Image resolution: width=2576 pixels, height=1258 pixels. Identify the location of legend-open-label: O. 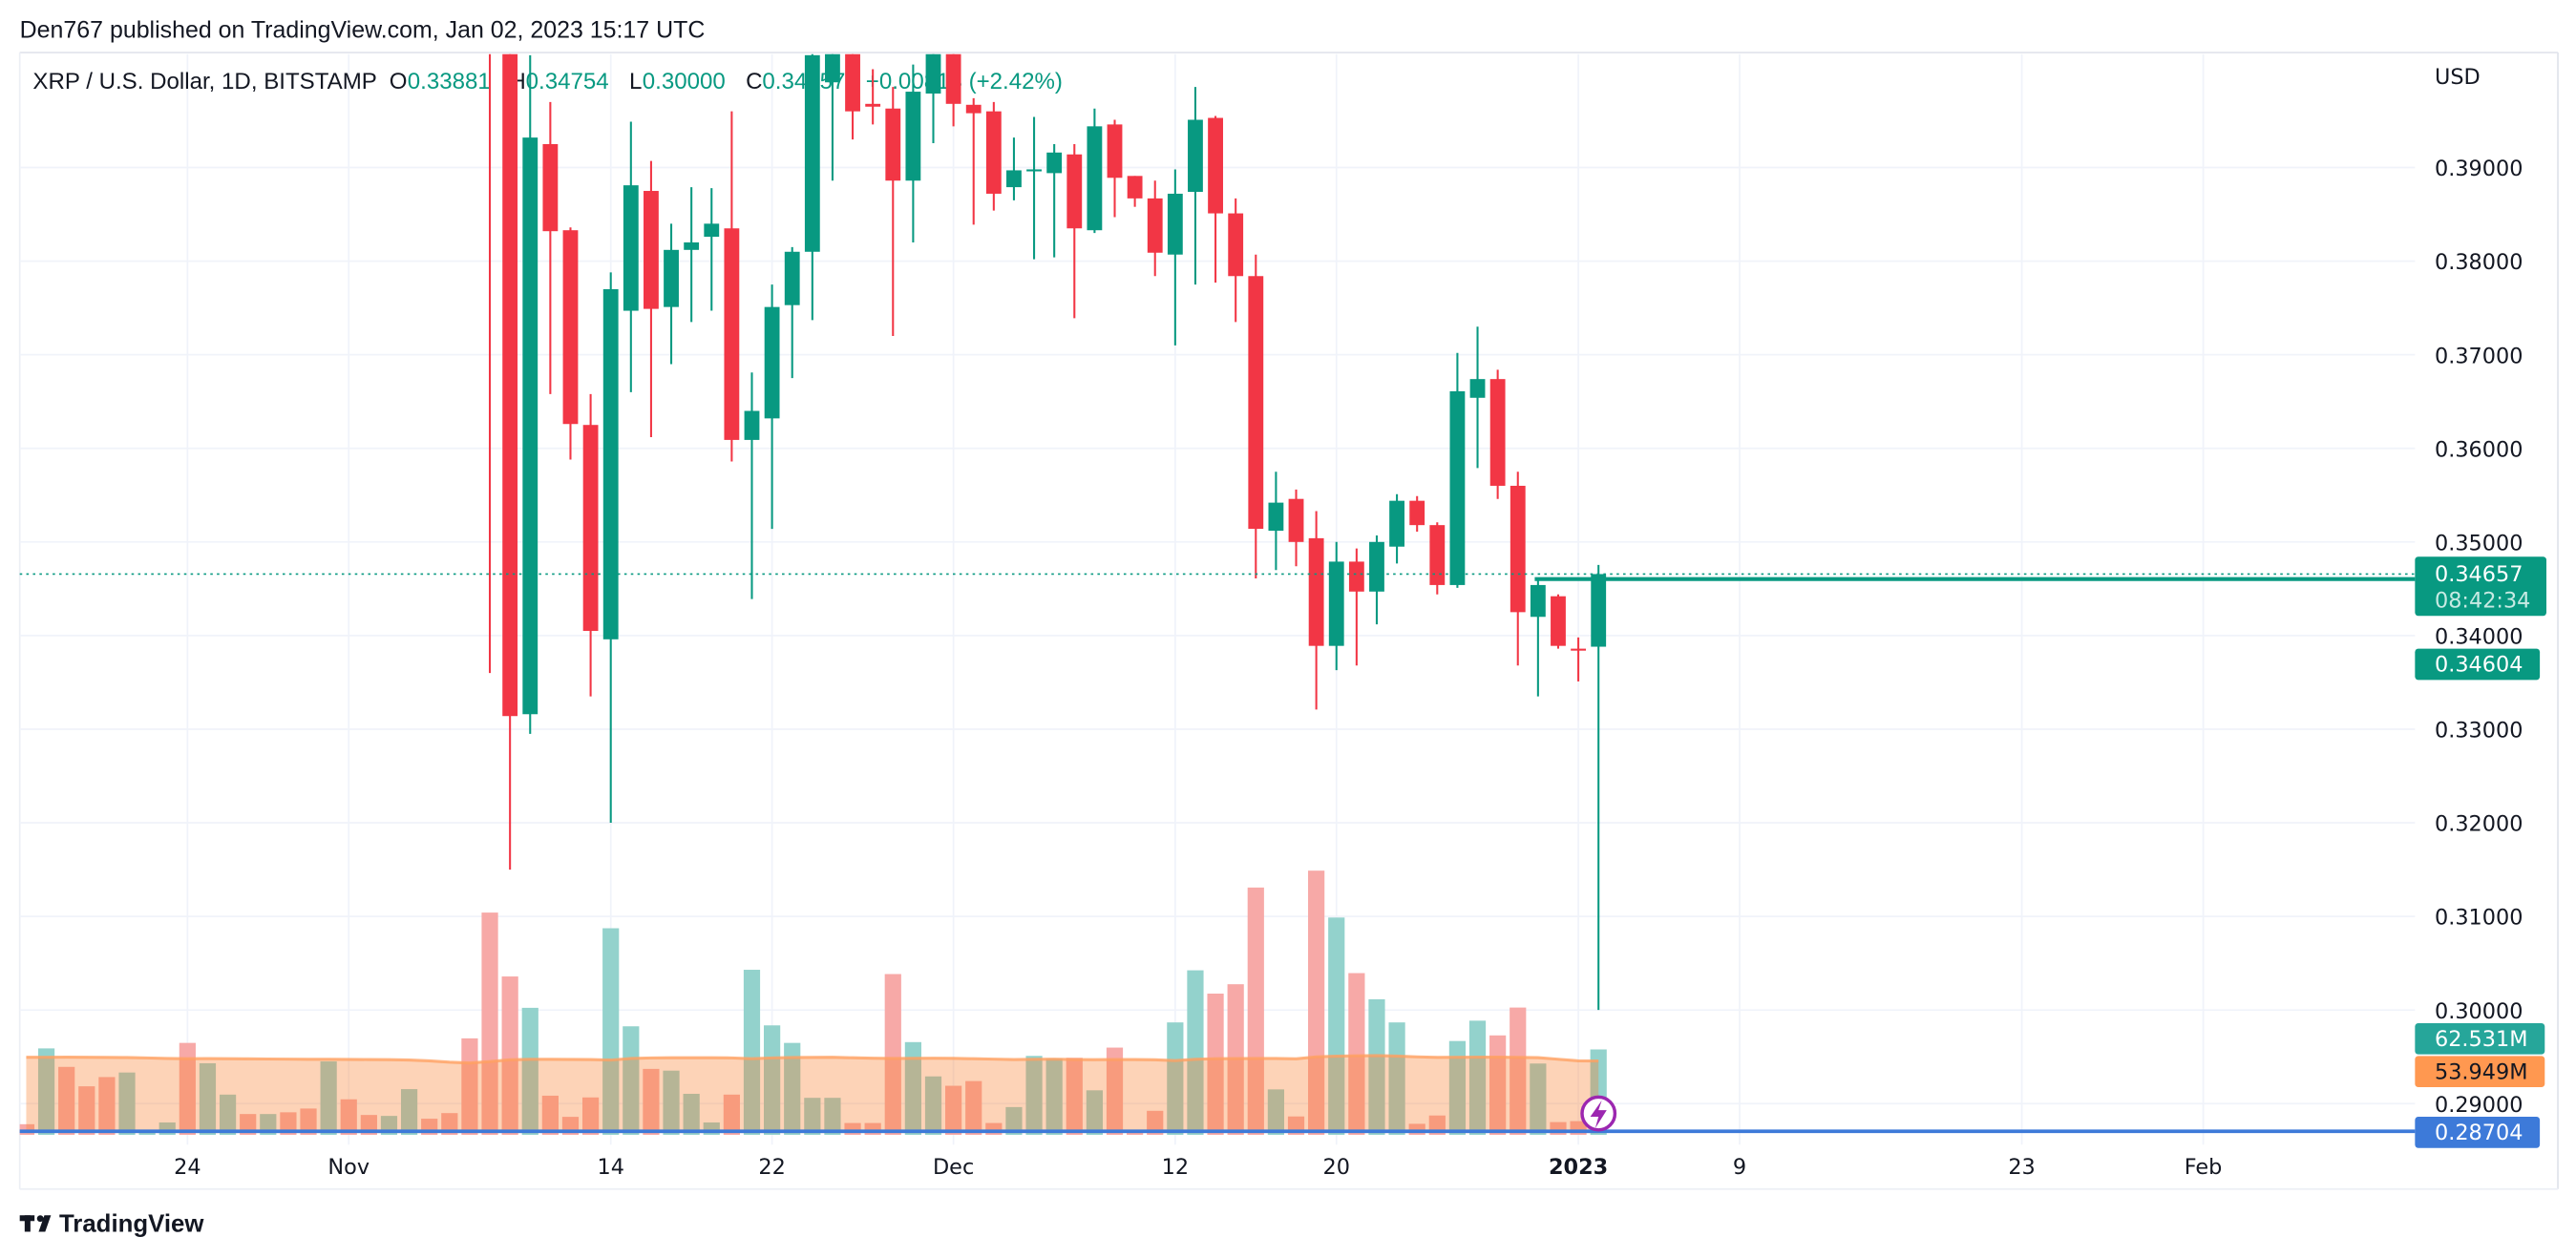
(399, 81).